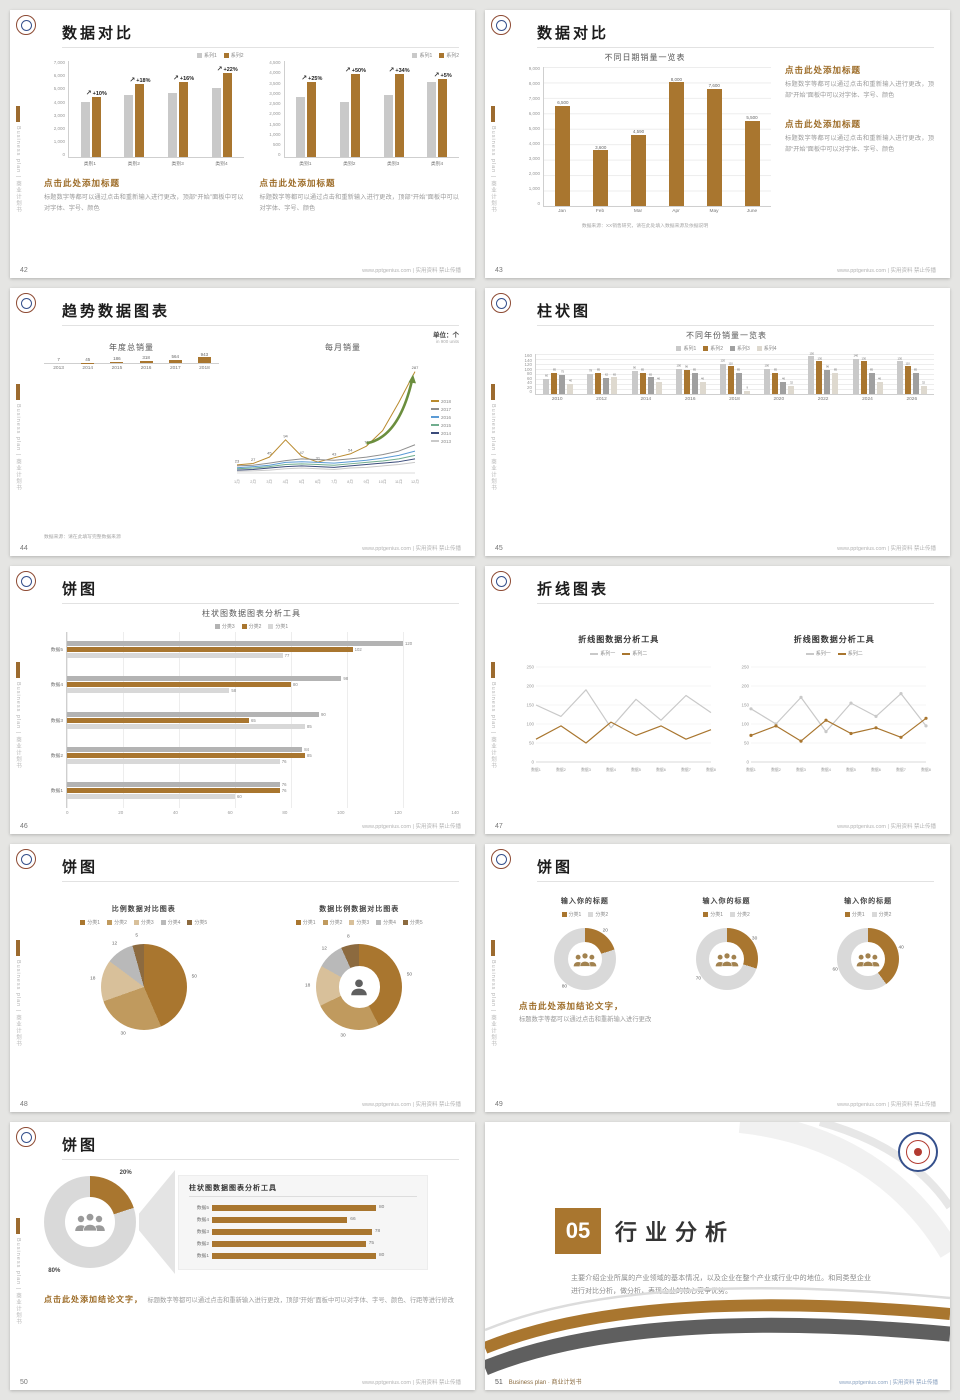  What do you see at coordinates (286, 481) in the screenshot?
I see `svg-text: 4月` at bounding box center [286, 481].